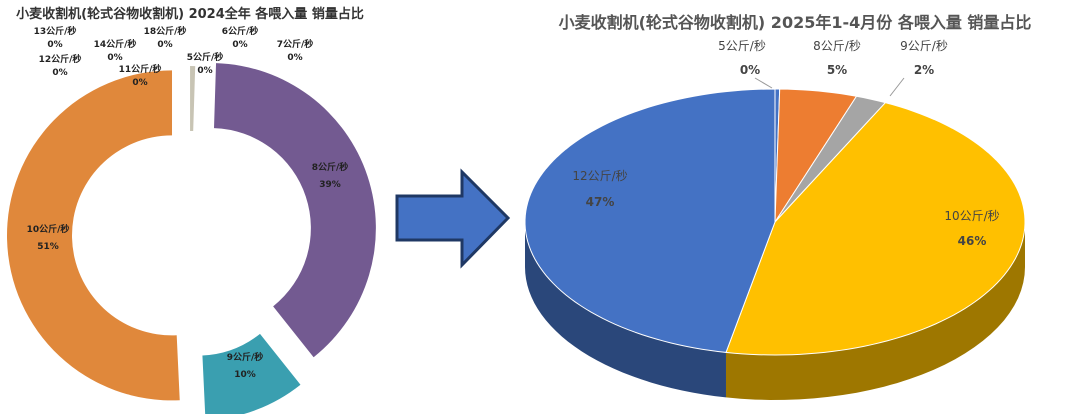 The width and height of the screenshot is (1080, 418). Describe the element at coordinates (140, 69) in the screenshot. I see `data-label-category: 11公斤/秒` at that location.